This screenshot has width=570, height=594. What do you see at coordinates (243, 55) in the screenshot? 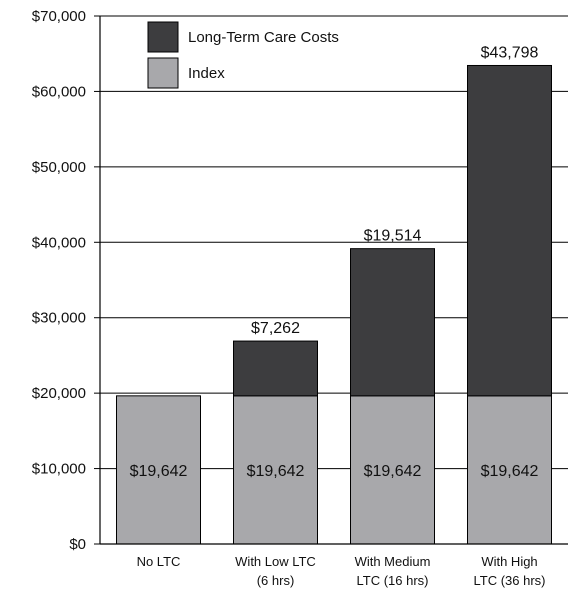
I see `legend: Long-Term Care Costs Index` at bounding box center [243, 55].